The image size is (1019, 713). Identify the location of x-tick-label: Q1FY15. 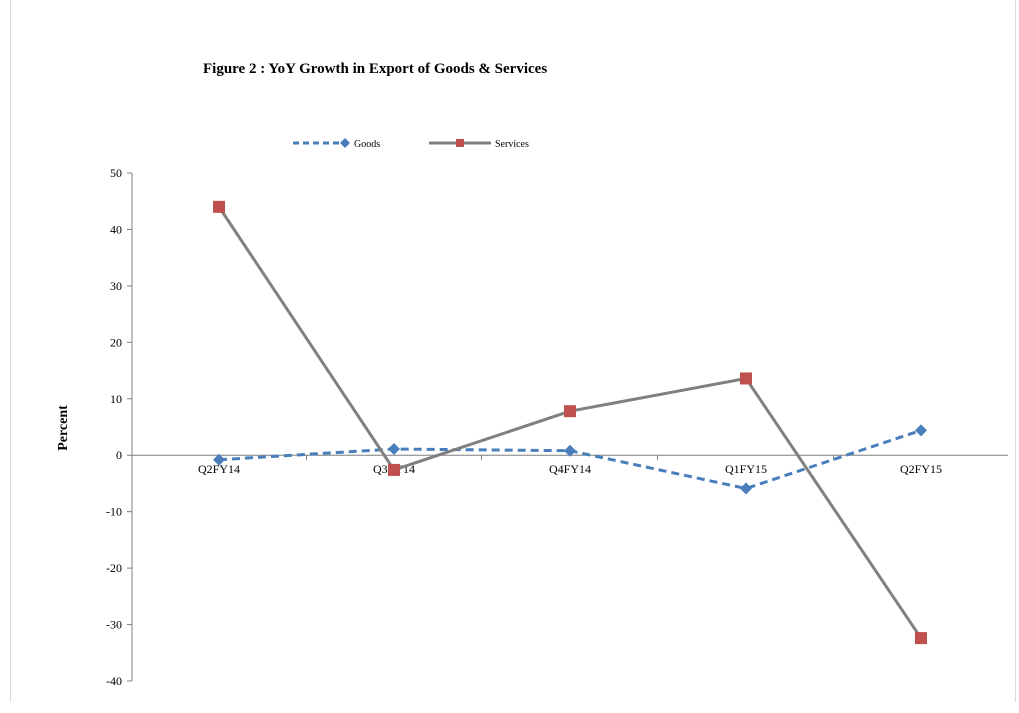
(746, 469).